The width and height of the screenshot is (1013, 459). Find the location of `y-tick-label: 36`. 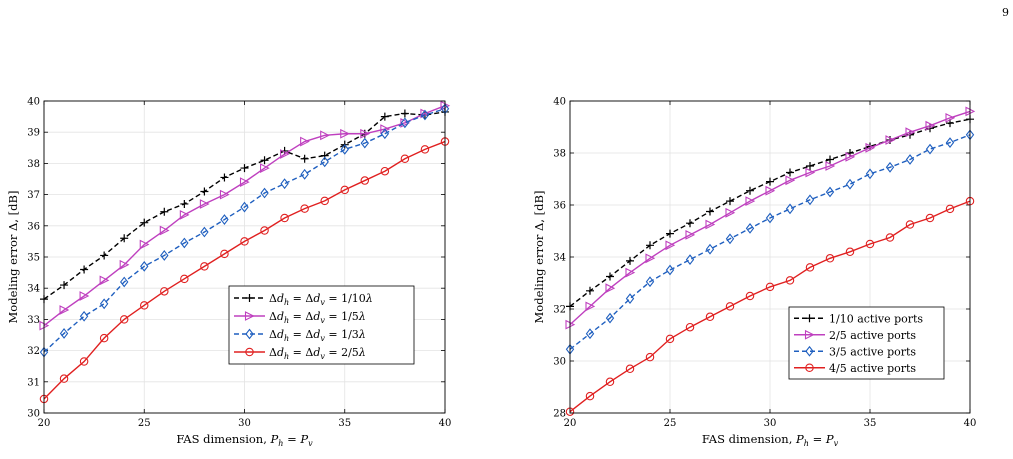

y-tick-label: 36 is located at coordinates (559, 206).